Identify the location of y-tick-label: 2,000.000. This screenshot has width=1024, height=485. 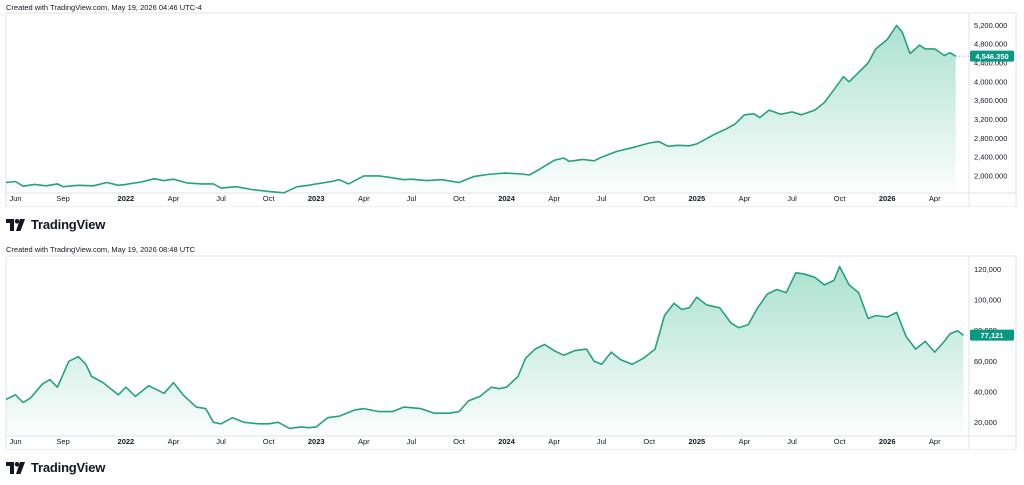
(990, 175).